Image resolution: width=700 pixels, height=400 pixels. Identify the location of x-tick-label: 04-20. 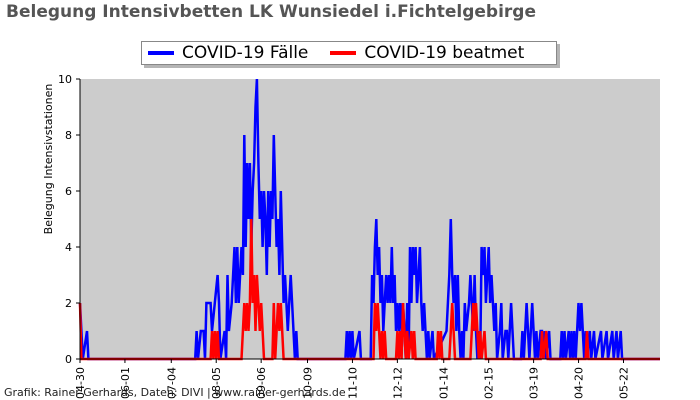
(579, 383).